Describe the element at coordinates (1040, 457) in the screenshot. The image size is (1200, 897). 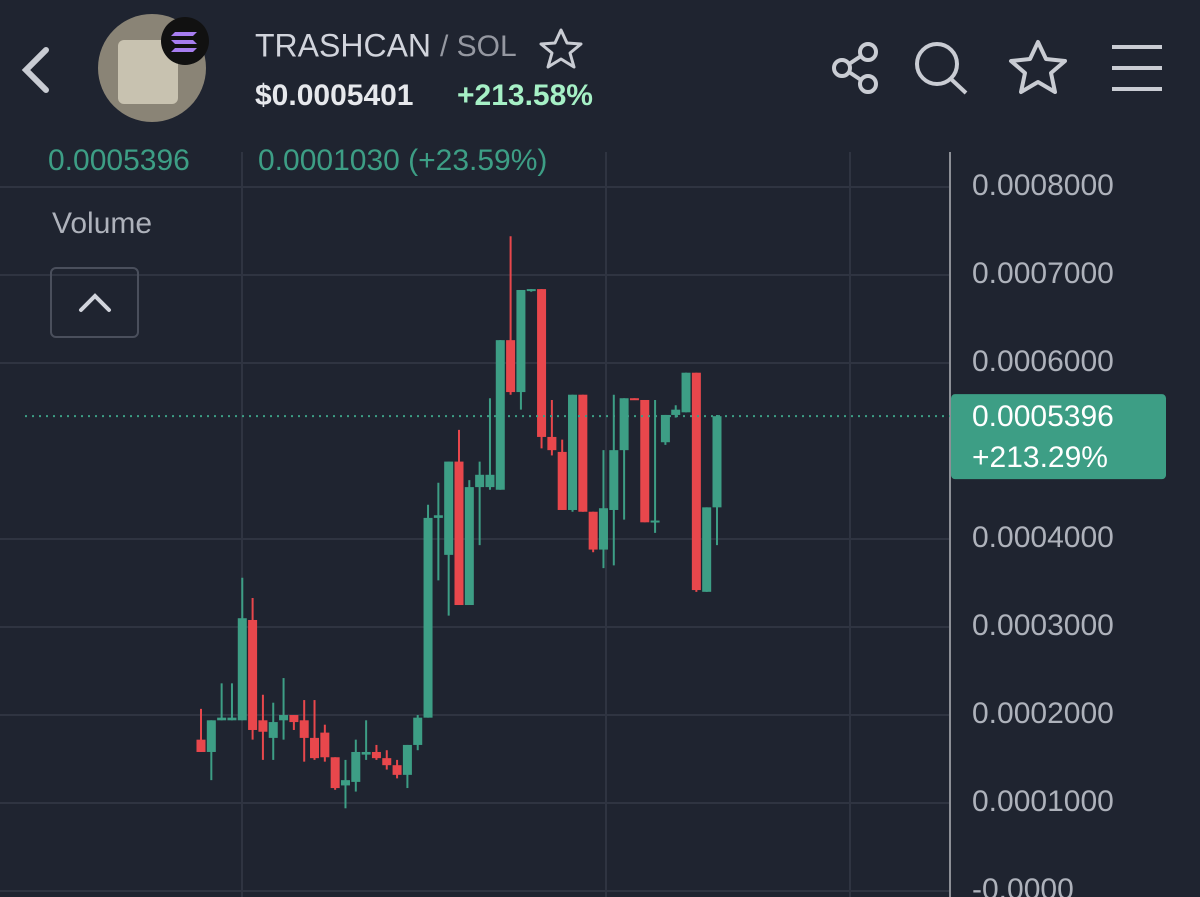
I see `last-price-change: +213.29%` at that location.